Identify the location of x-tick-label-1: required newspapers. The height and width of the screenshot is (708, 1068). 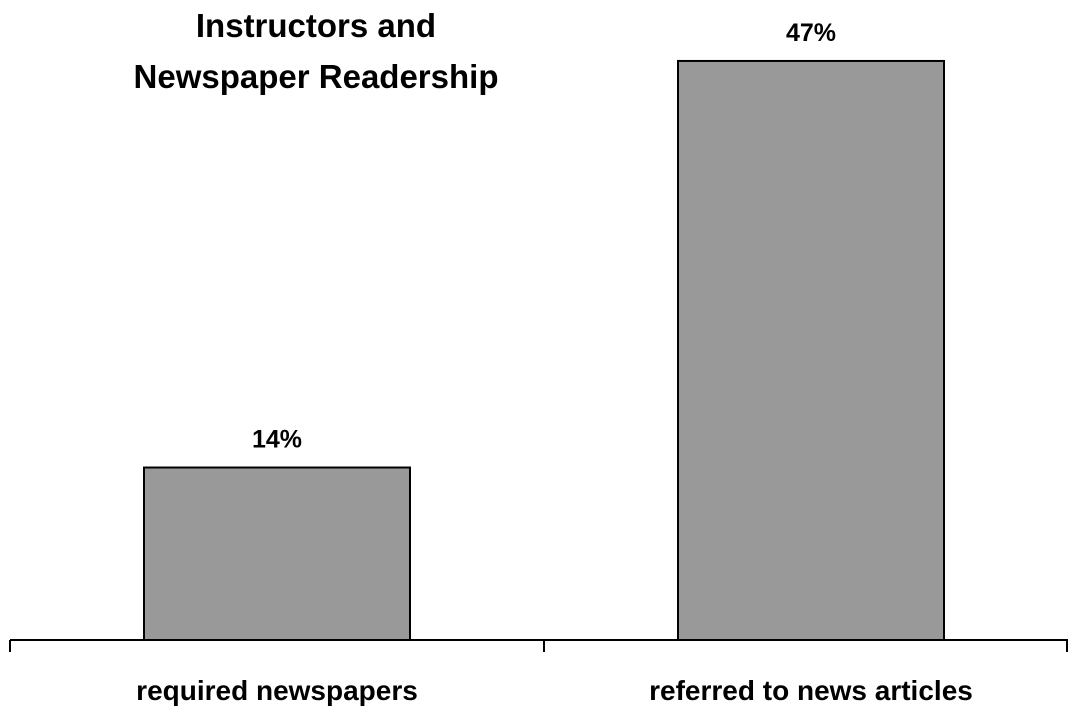
(277, 690).